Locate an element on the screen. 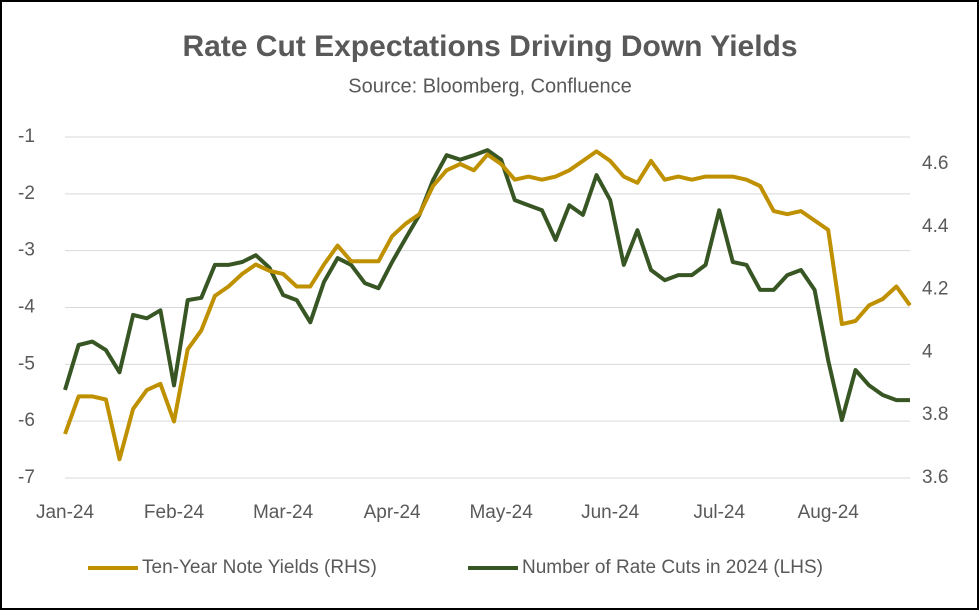 The image size is (979, 610). x-tick-label: Feb-24 is located at coordinates (174, 512).